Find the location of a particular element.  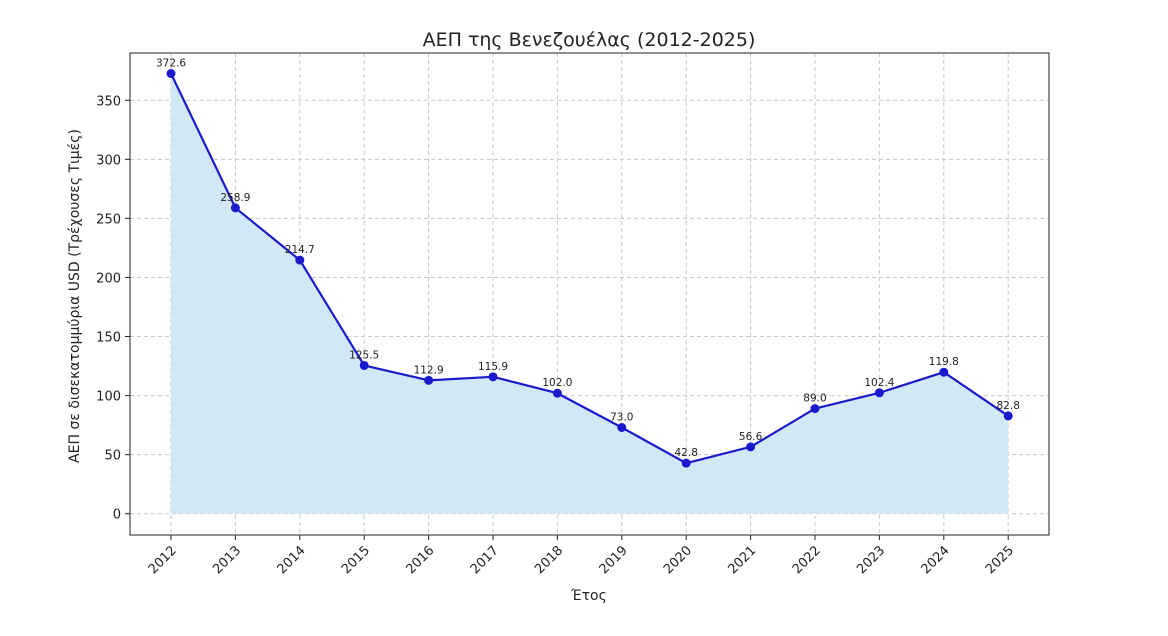

y-tick-label: 150 is located at coordinates (108, 338).